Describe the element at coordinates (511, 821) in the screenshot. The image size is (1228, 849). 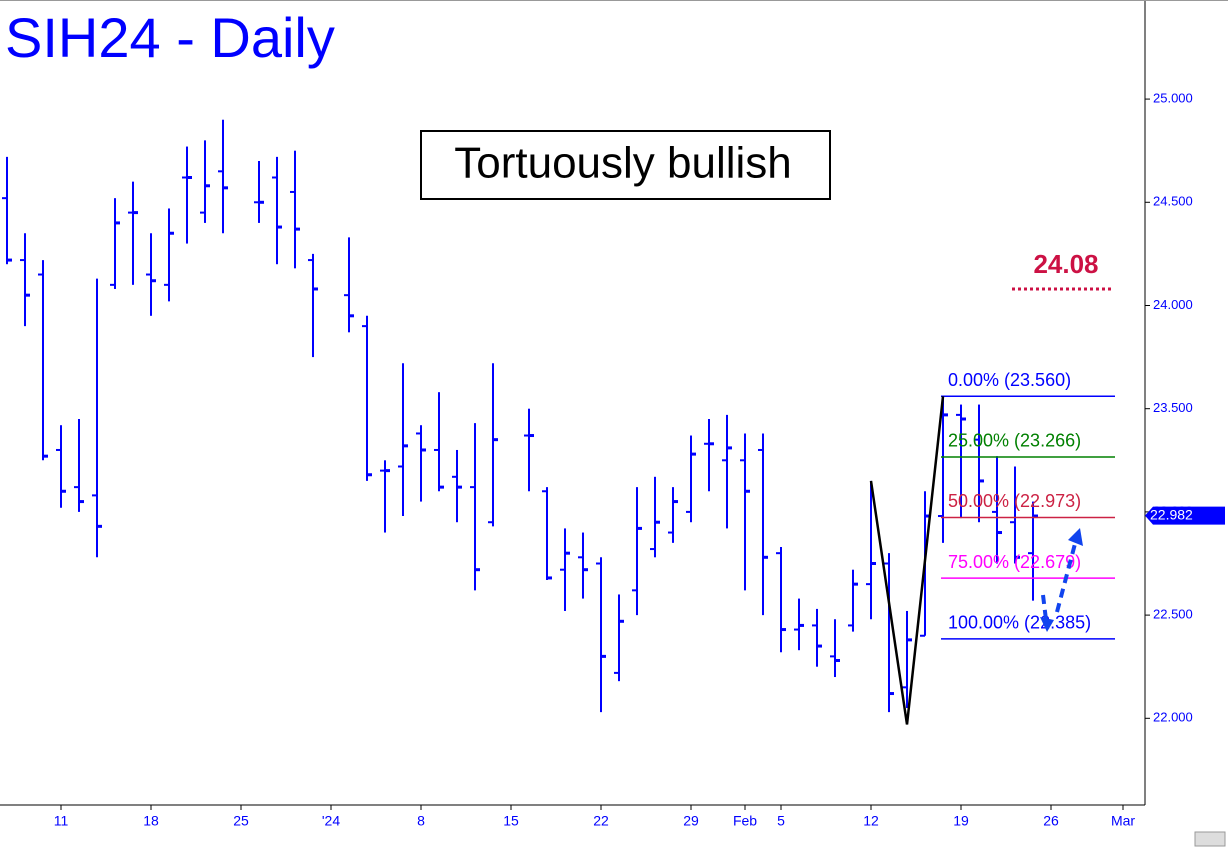
I see `x-tick-label: 15` at that location.